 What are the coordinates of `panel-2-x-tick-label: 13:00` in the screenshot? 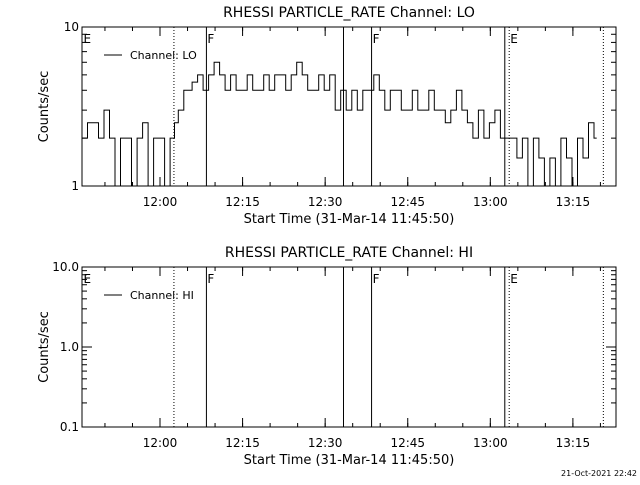 It's located at (490, 443).